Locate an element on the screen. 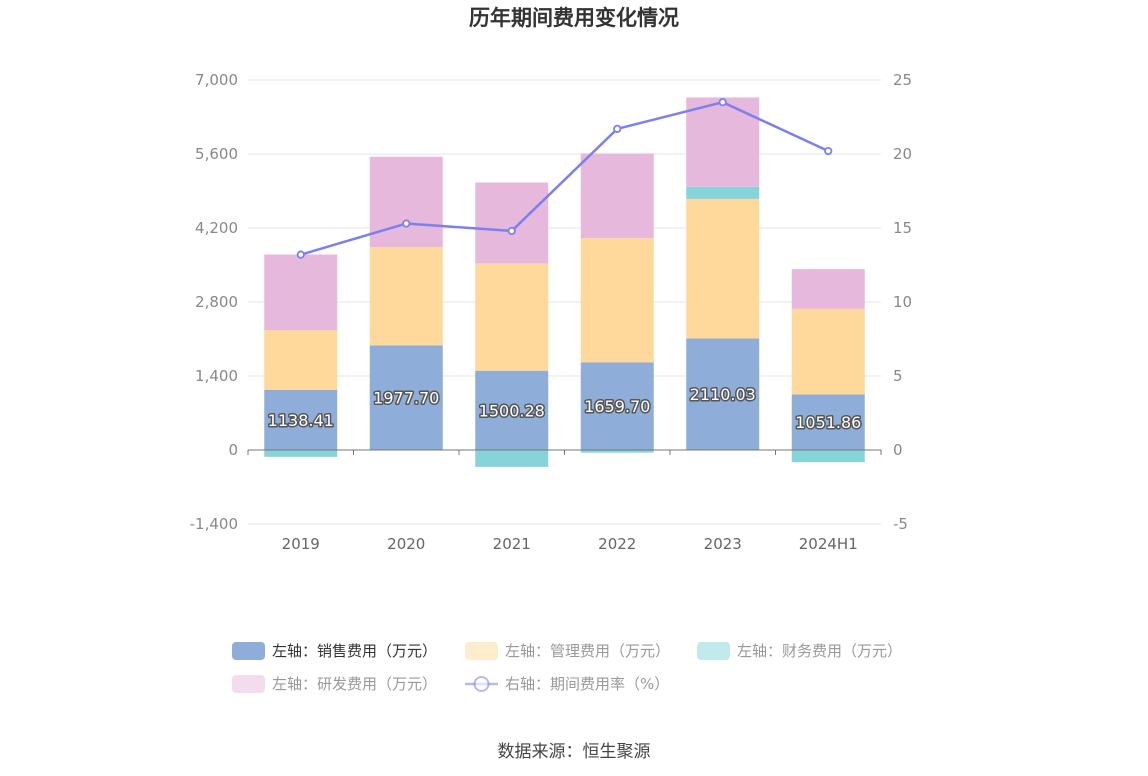  legend-item-4: 左轴：研发费用（万元） is located at coordinates (334, 684).